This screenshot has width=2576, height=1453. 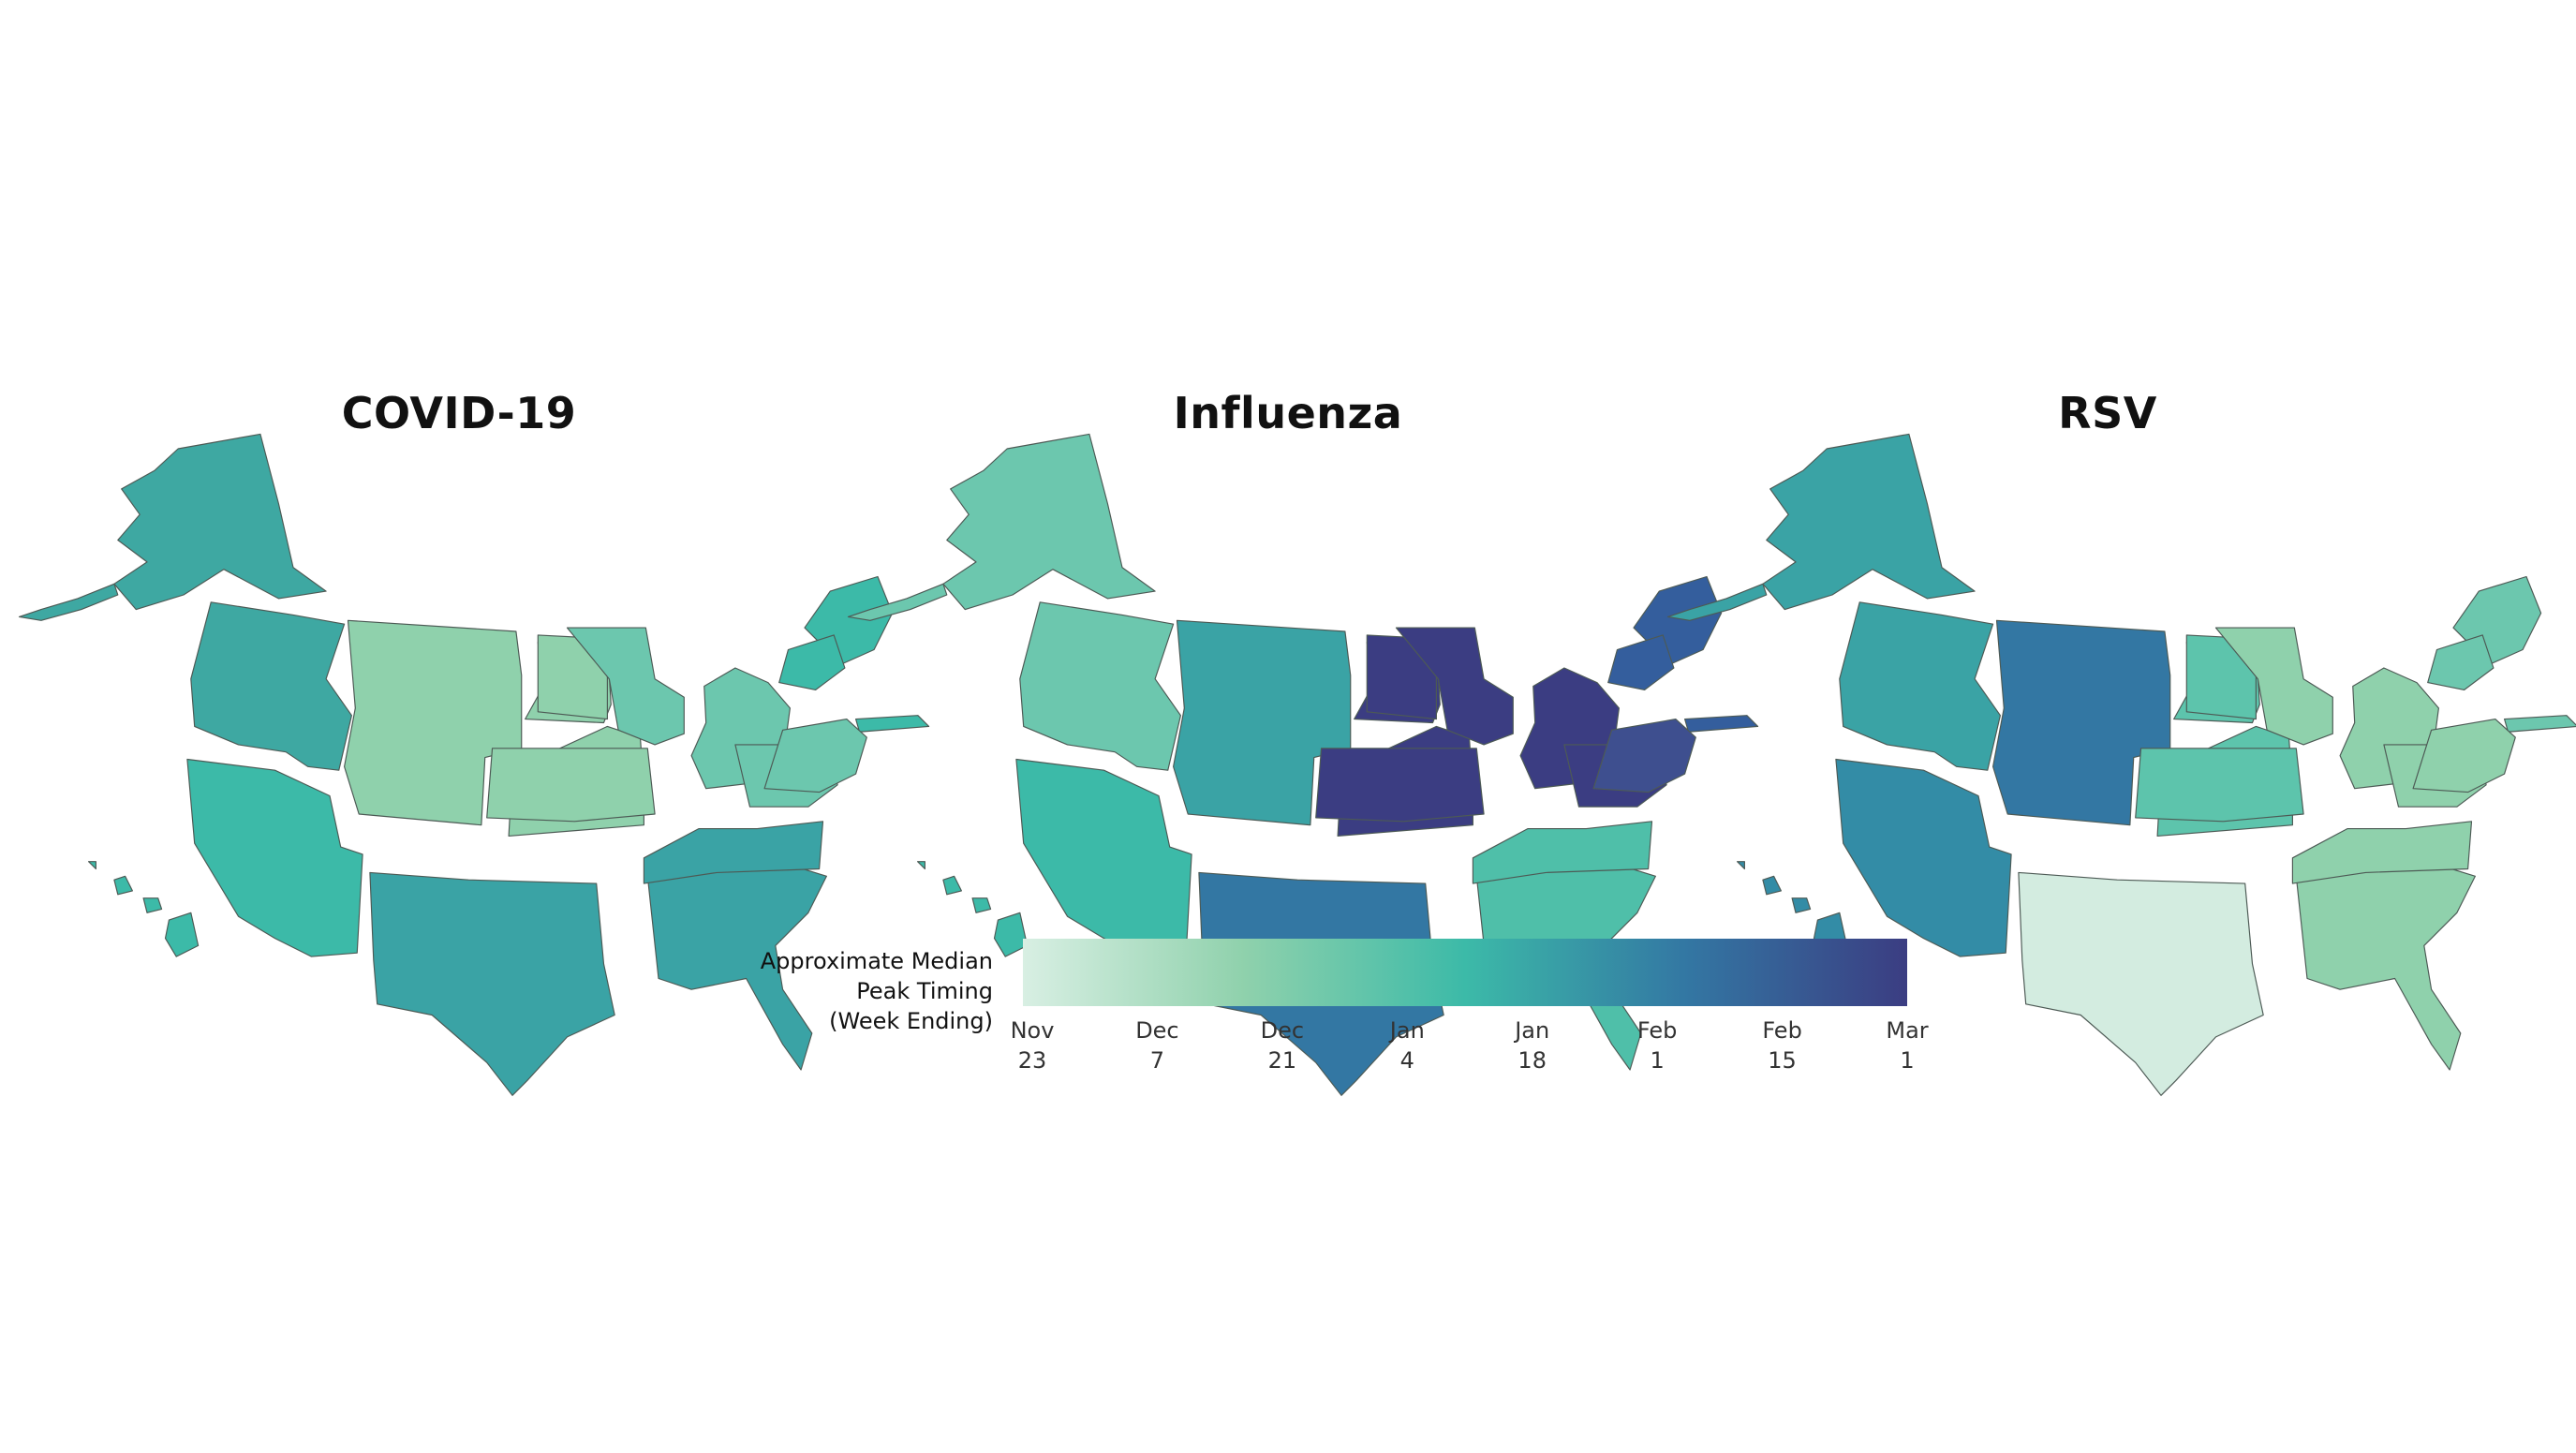 What do you see at coordinates (1465, 973) in the screenshot?
I see `legend-color-bar` at bounding box center [1465, 973].